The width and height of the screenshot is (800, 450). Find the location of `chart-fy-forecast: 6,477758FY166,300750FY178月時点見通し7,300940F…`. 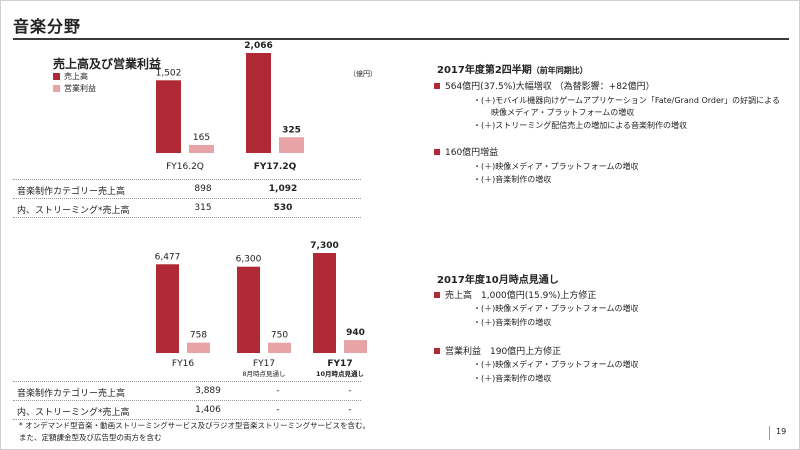

chart-fy-forecast: 6,477758FY166,300750FY178月時点見通し7,300940F… is located at coordinates (261, 309).